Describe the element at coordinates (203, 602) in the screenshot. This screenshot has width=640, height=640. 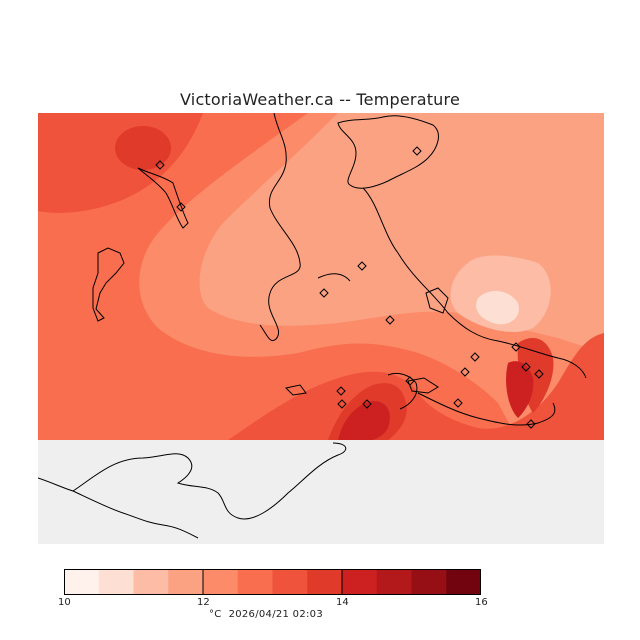
I see `colorbar-tick-label: 12` at that location.